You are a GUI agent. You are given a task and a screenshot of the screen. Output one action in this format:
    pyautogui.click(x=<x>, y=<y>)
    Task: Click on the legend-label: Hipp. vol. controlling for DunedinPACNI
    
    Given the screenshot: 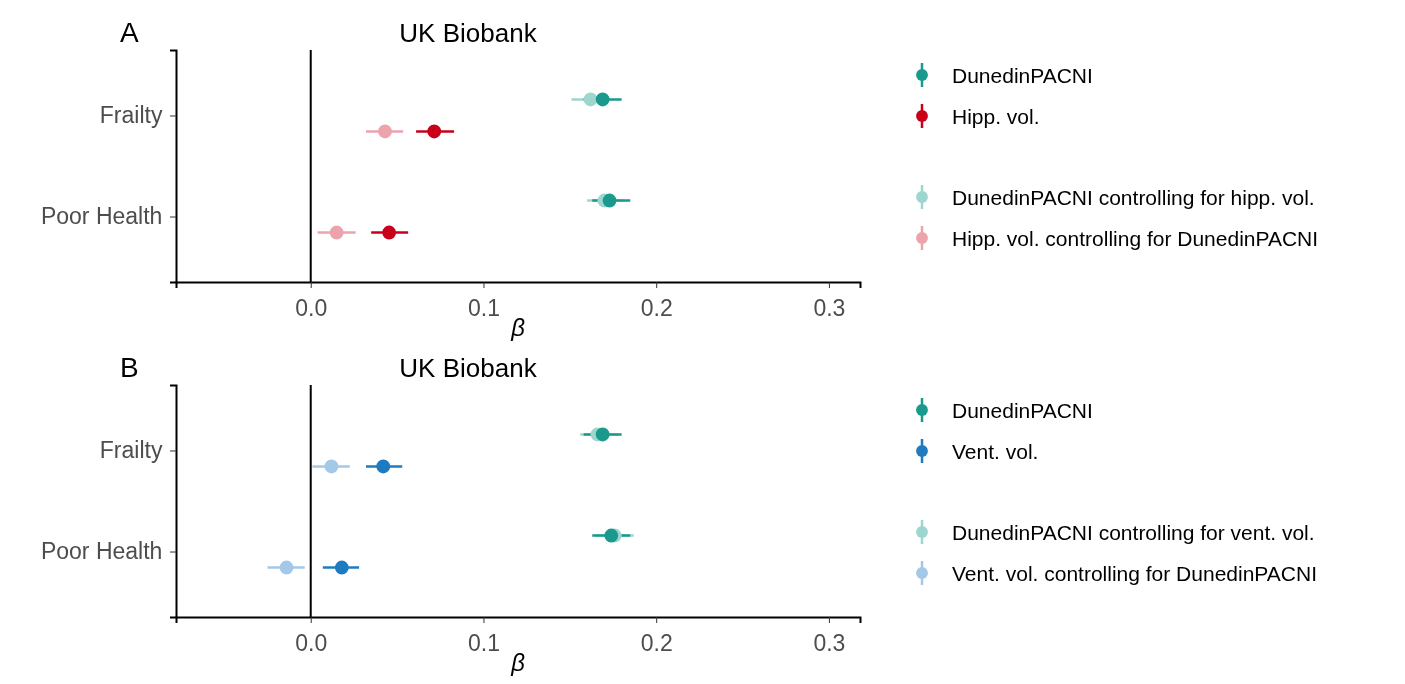 What is the action you would take?
    pyautogui.click(x=1135, y=238)
    